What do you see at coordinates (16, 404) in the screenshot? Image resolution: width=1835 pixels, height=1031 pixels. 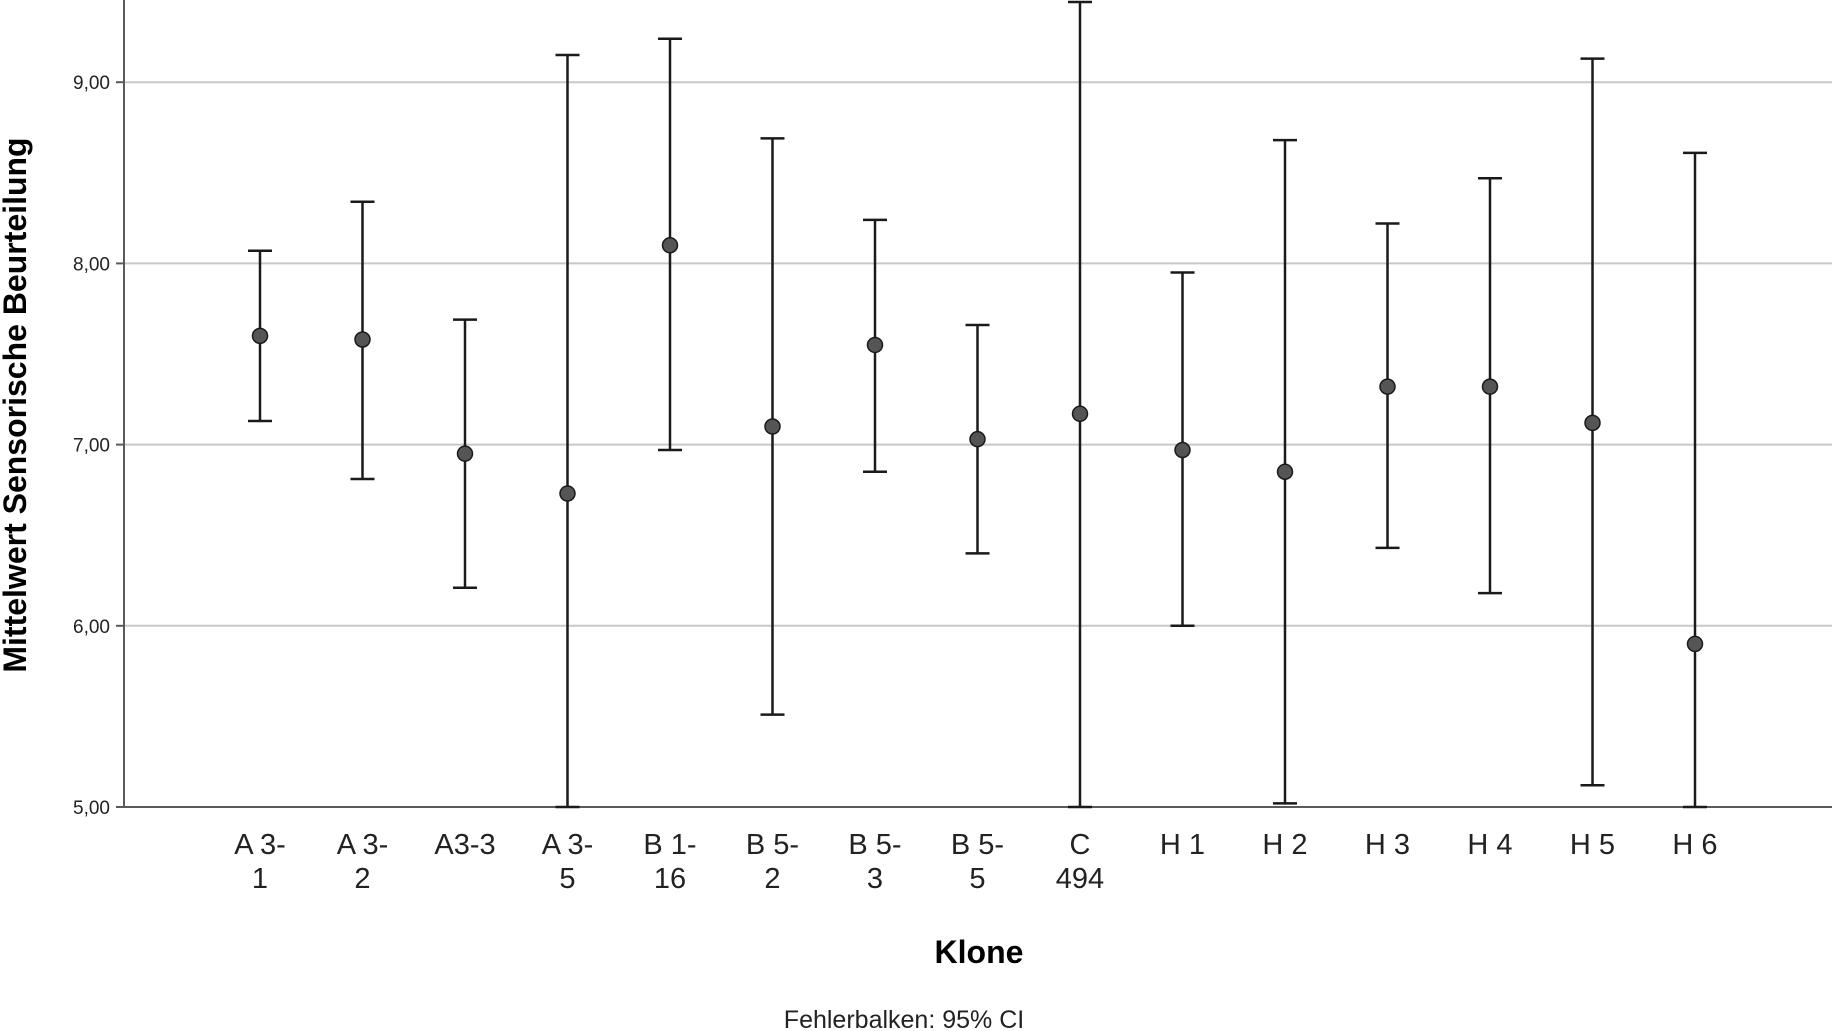 I see `y-axis-title: Mittelwert Sensorische Beurteilung` at bounding box center [16, 404].